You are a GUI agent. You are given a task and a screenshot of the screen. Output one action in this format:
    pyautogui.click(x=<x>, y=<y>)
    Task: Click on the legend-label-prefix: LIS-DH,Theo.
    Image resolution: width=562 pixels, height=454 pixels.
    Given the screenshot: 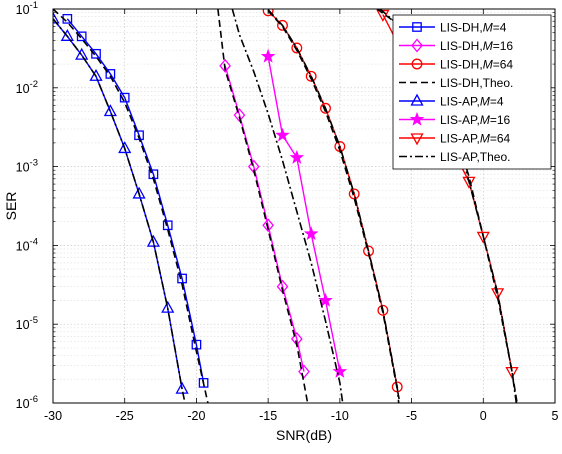 What is the action you would take?
    pyautogui.click(x=476, y=83)
    